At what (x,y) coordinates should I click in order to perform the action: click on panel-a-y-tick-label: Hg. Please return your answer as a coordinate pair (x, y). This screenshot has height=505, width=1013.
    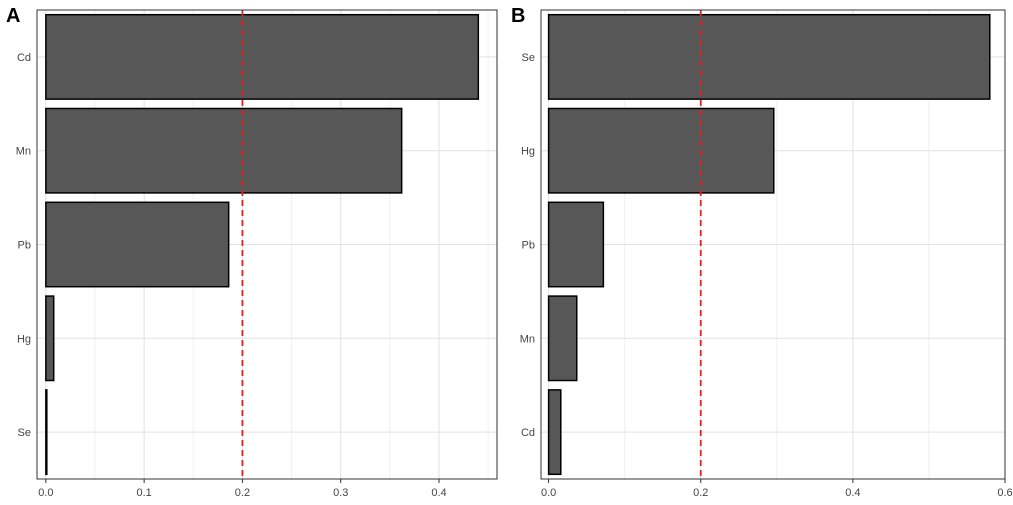
    Looking at the image, I should click on (24, 339).